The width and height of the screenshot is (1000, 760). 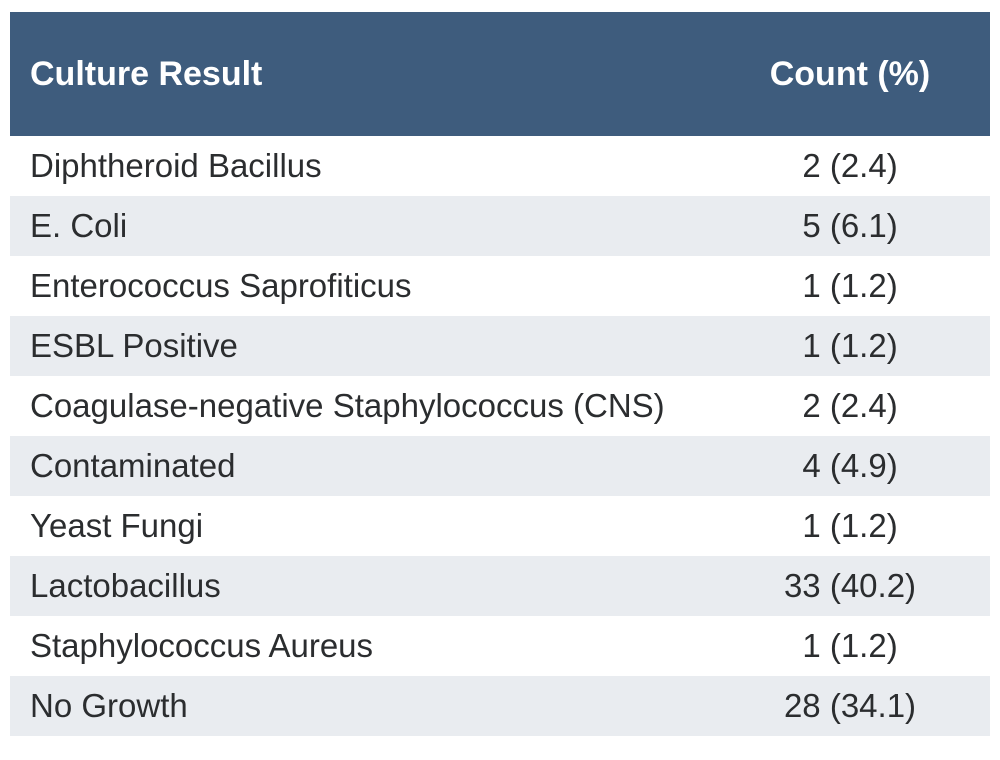 I want to click on count-cell: 28 (34.1), so click(x=850, y=705).